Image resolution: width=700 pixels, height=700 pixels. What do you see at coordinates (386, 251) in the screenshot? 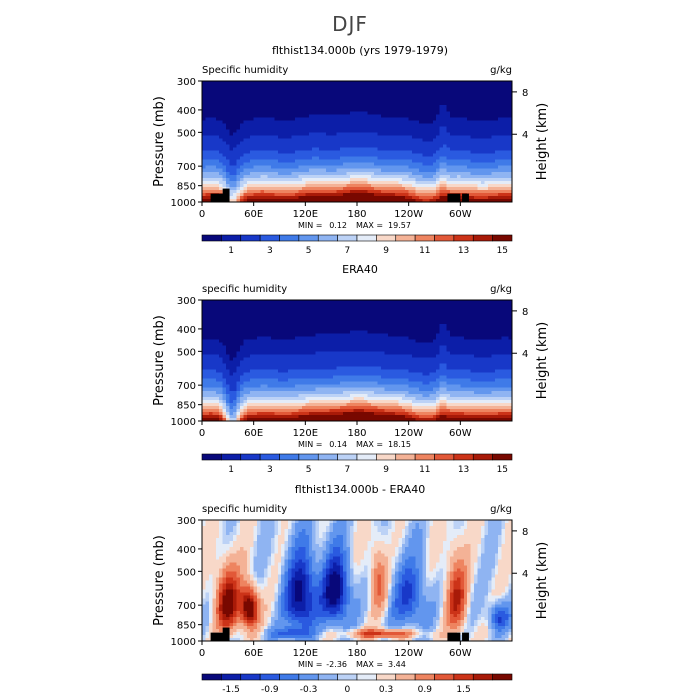
I see `colorbar-label: 9` at bounding box center [386, 251].